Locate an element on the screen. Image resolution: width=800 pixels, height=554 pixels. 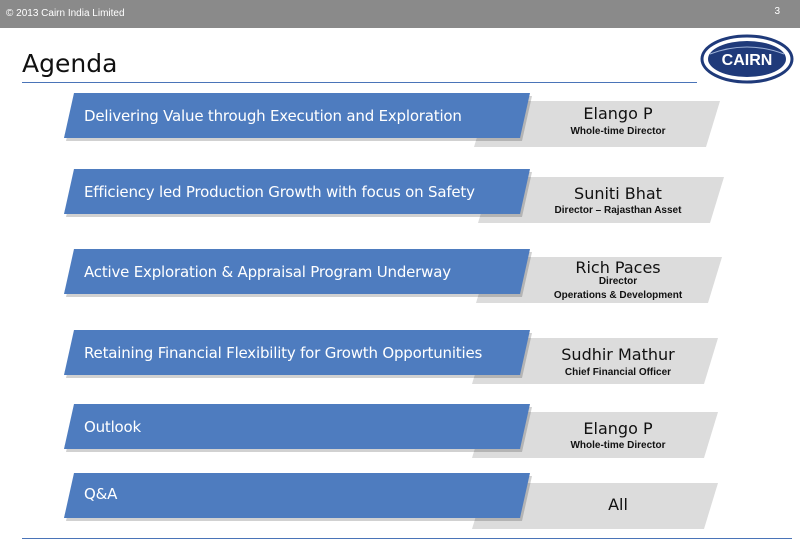
agenda-topic: Q&A is located at coordinates (101, 494).